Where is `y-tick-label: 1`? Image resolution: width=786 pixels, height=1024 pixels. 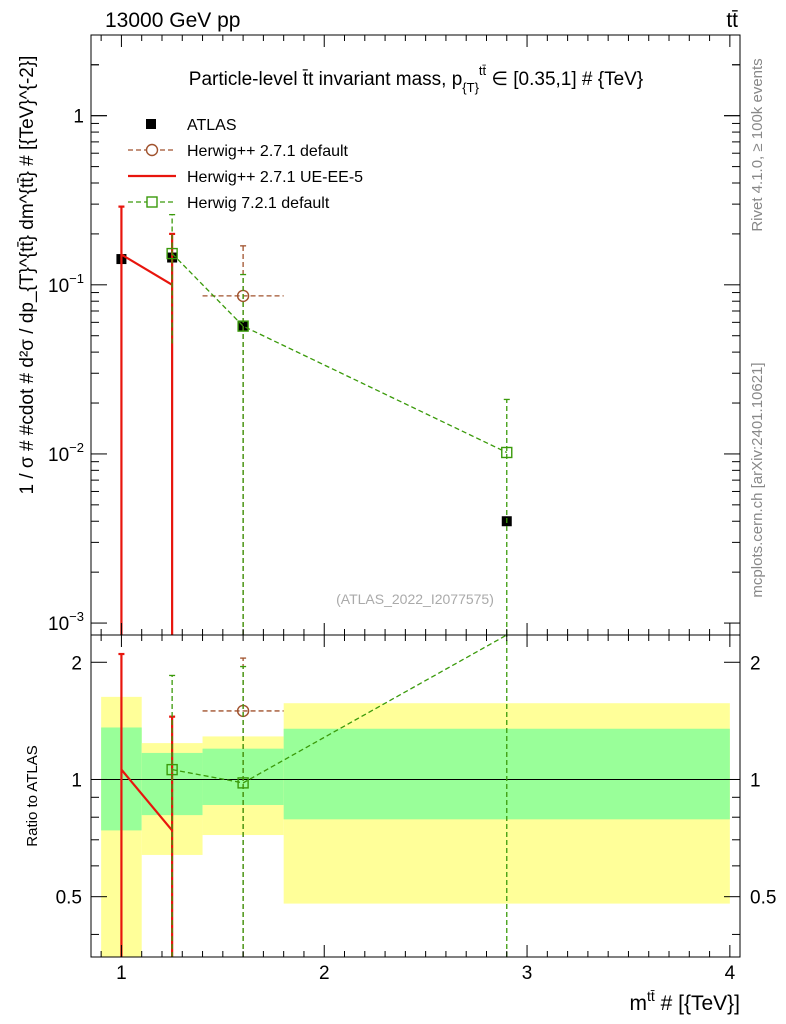
y-tick-label: 1 is located at coordinates (78, 117).